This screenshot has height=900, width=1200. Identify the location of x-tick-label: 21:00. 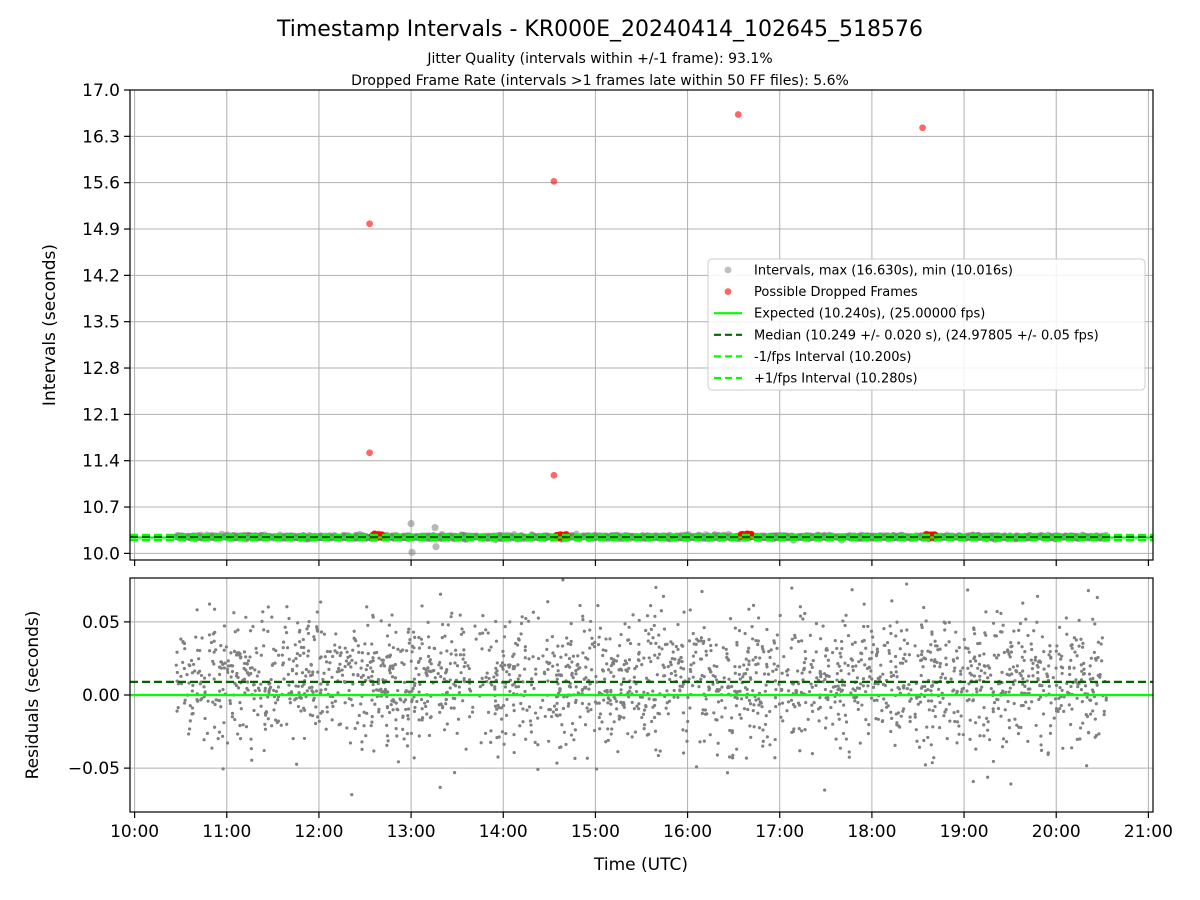
(1148, 832).